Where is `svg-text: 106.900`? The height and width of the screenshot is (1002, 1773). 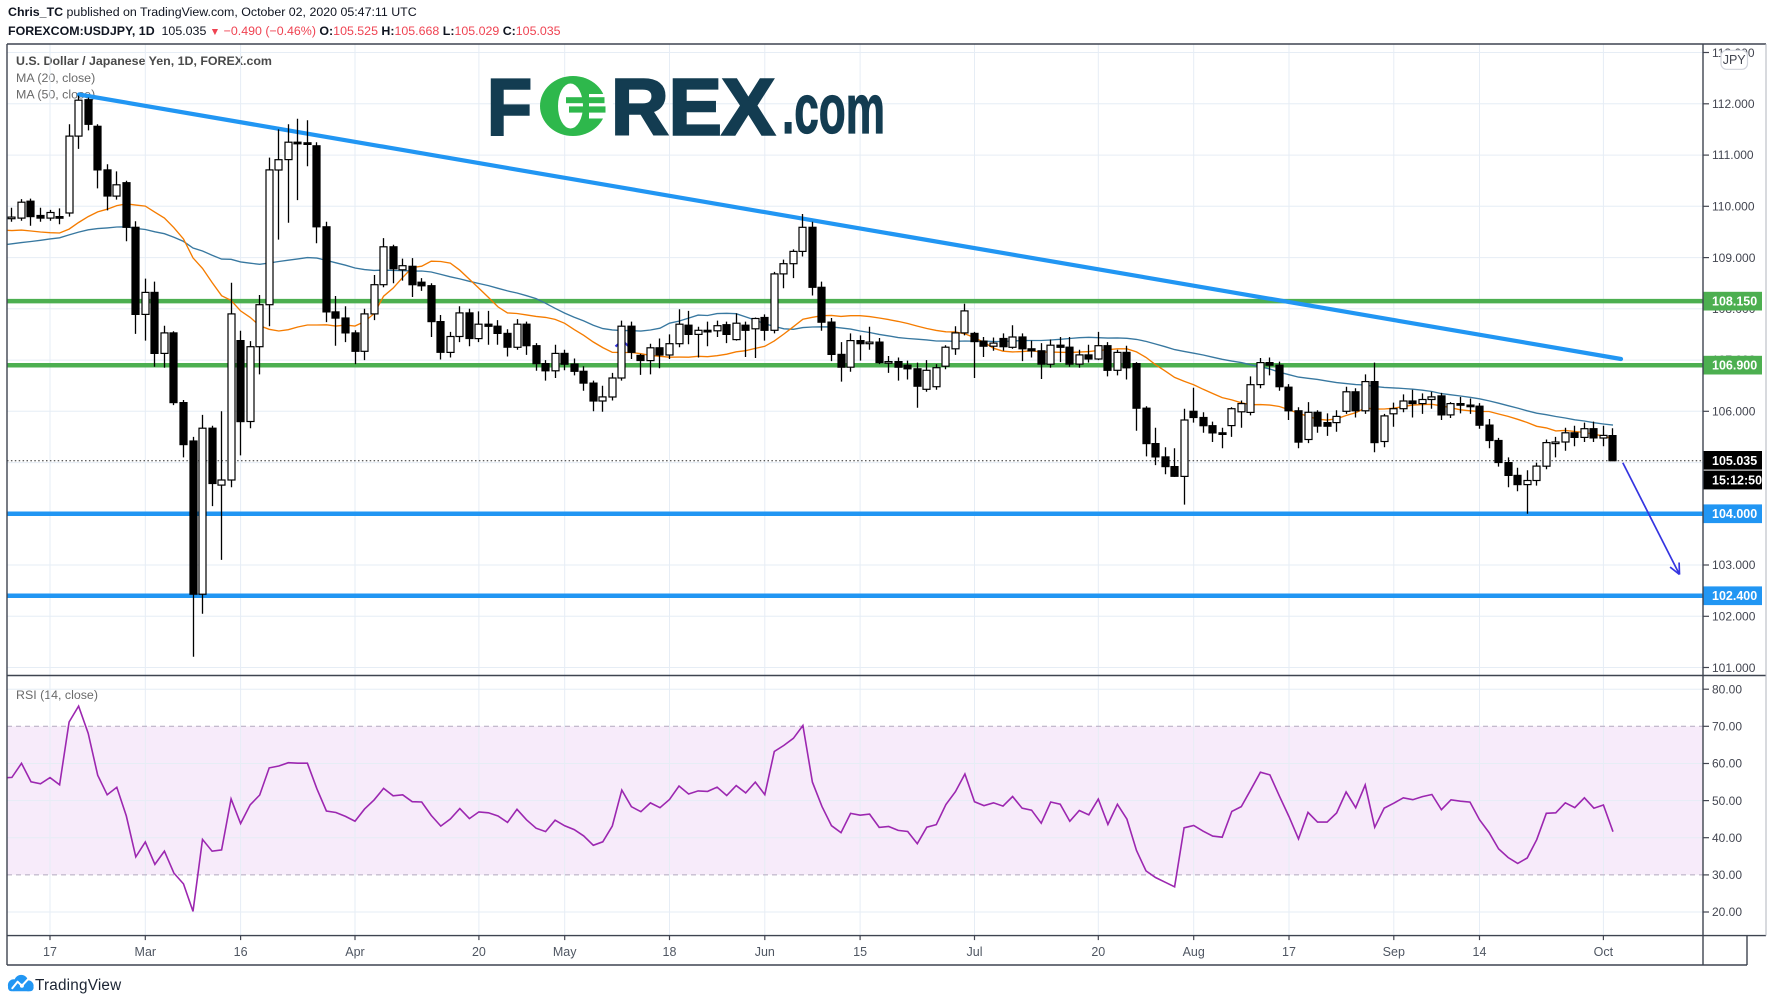
svg-text: 106.900 is located at coordinates (1734, 366).